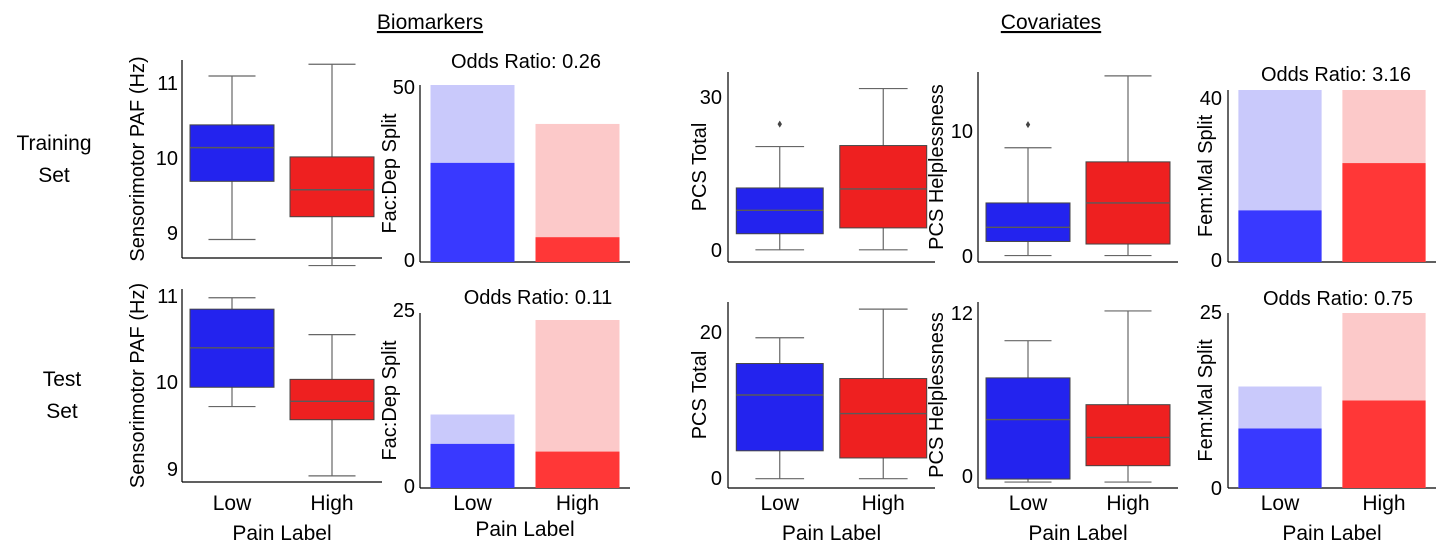 This screenshot has height=543, width=1436. What do you see at coordinates (962, 314) in the screenshot?
I see `y-tick-label: 12` at bounding box center [962, 314].